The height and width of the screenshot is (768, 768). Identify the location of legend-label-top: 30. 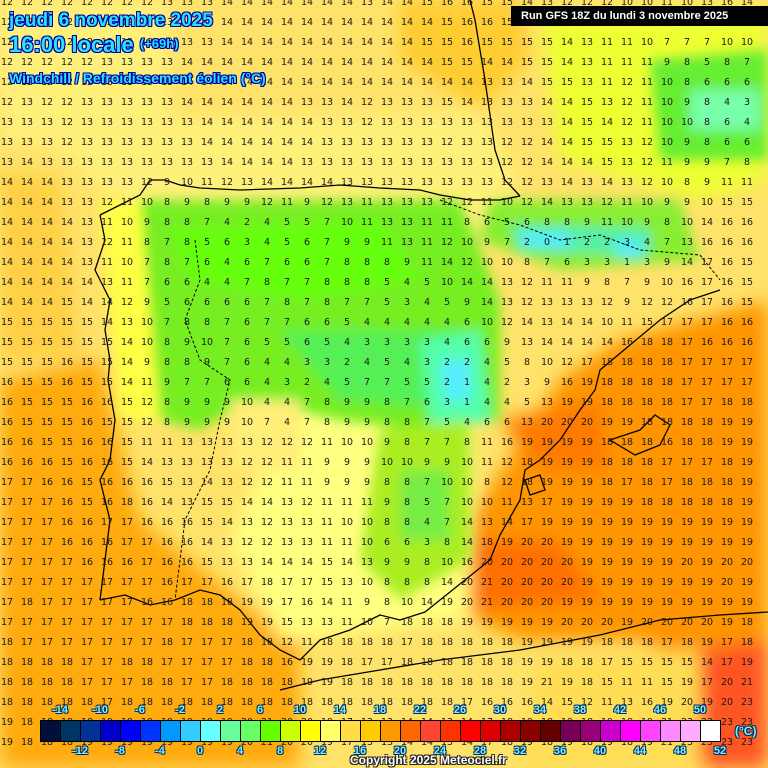
(500, 710).